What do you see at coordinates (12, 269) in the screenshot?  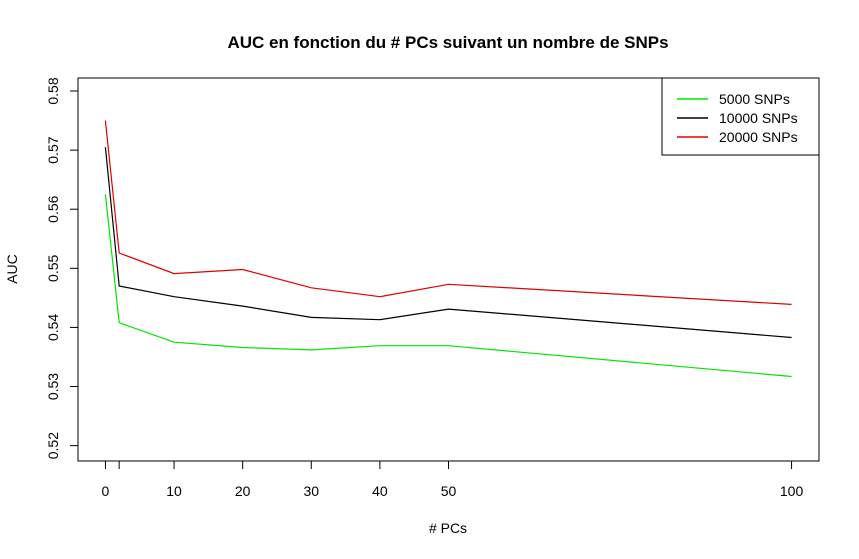 I see `y-axis-label: AUC` at bounding box center [12, 269].